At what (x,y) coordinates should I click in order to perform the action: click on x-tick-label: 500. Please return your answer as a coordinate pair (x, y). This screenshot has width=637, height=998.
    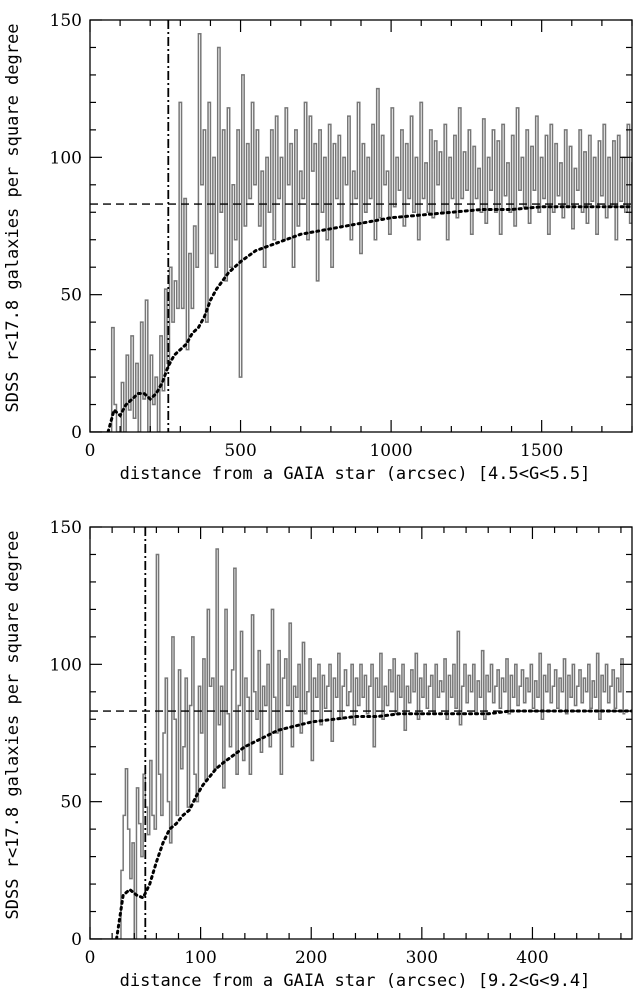
    Looking at the image, I should click on (240, 451).